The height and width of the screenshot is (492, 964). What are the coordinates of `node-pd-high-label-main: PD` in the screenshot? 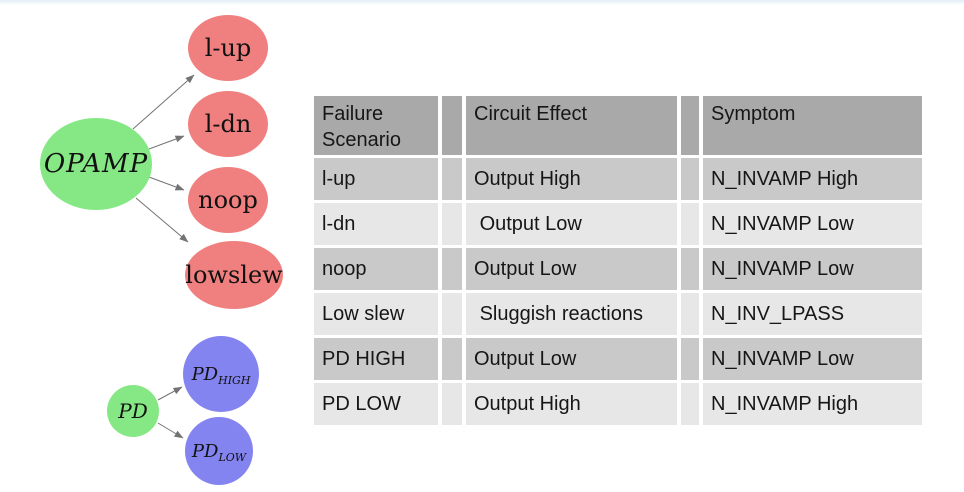 It's located at (205, 374).